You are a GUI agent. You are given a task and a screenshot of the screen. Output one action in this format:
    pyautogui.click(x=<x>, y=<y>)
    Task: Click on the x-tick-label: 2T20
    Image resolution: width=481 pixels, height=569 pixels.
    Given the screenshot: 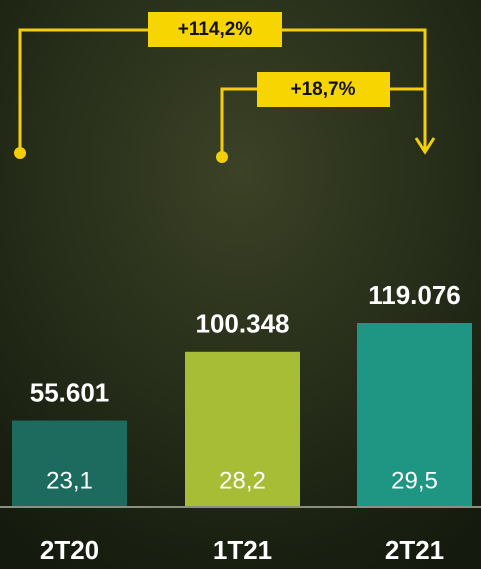 What is the action you would take?
    pyautogui.click(x=69, y=550)
    